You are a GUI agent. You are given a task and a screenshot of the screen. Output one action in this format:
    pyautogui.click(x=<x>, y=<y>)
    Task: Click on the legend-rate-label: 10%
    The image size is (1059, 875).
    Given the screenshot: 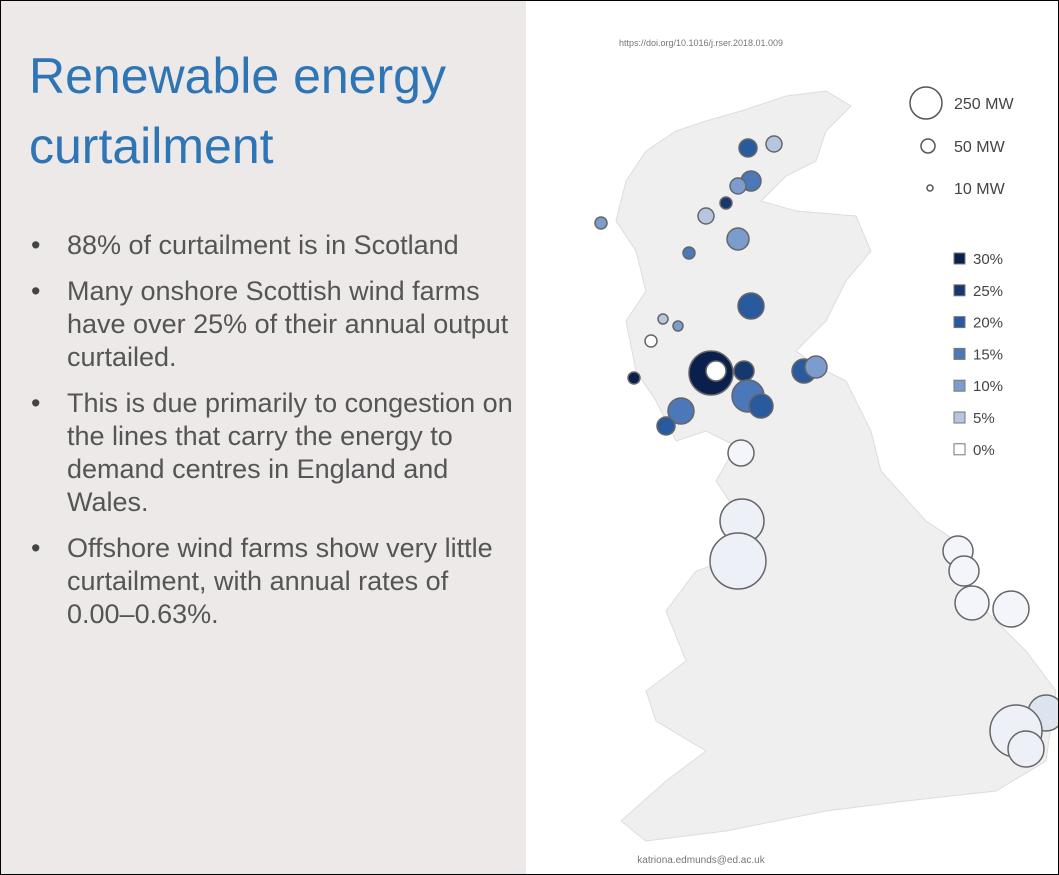 What is the action you would take?
    pyautogui.click(x=988, y=386)
    